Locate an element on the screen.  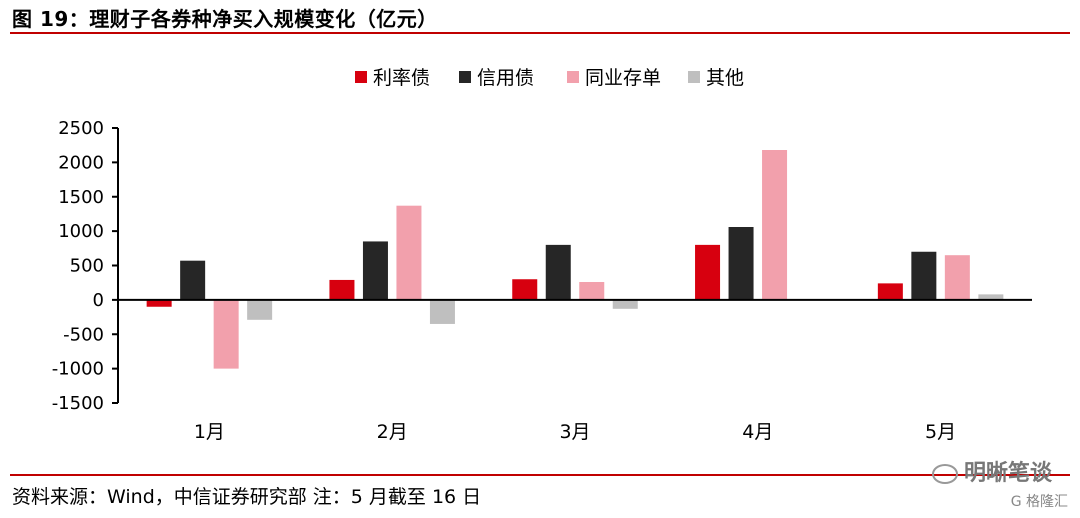
legend: 利率债 信用债 同业存单 其他 is located at coordinates (549, 78).